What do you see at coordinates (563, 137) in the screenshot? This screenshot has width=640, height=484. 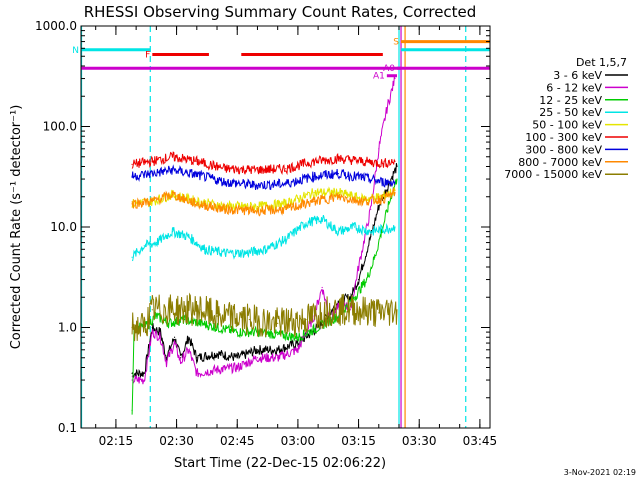 I see `legend-label: 100 - 300 keV` at bounding box center [563, 137].